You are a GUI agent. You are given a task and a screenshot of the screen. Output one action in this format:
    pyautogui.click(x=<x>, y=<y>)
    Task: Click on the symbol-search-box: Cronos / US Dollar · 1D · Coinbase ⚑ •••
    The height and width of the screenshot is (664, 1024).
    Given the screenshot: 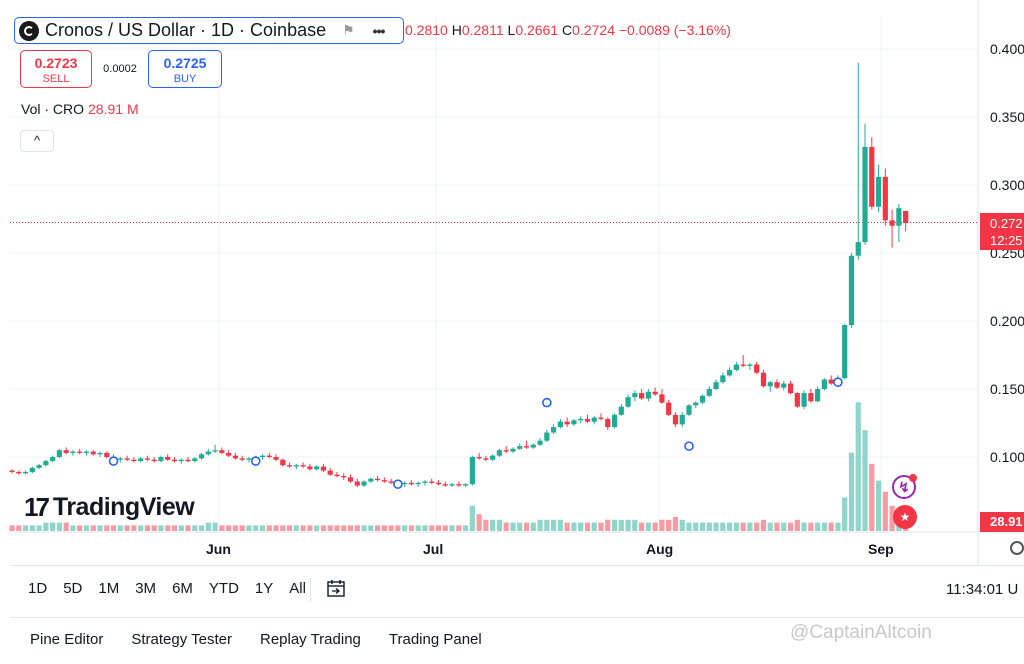 What is the action you would take?
    pyautogui.click(x=209, y=30)
    